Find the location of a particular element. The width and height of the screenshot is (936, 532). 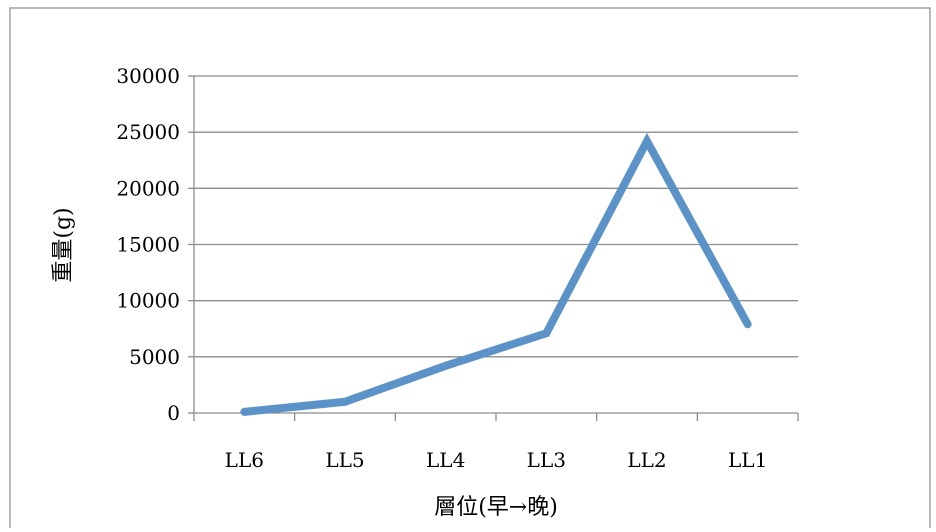

y-tick-label: 15000 is located at coordinates (148, 245).